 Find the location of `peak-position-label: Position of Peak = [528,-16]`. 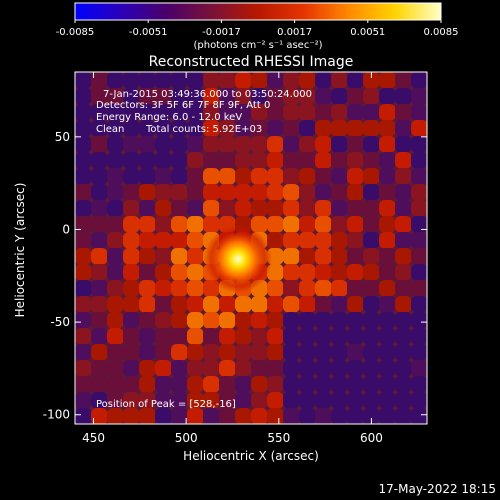

peak-position-label: Position of Peak = [528,-16] is located at coordinates (166, 404).